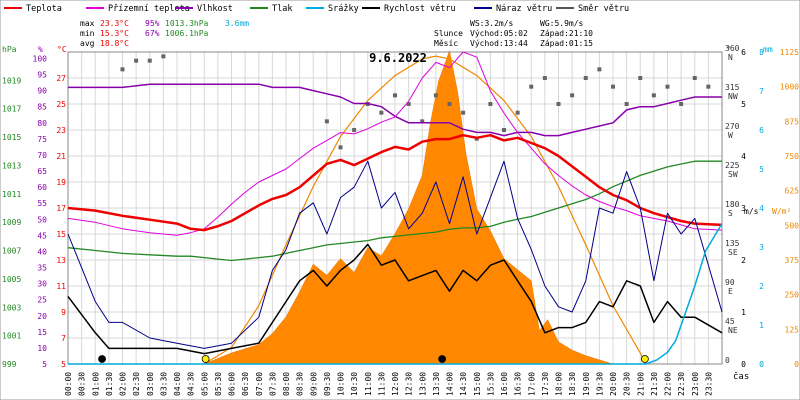  I want to click on humidity-axis-tick-label: 10, so click(42, 348).